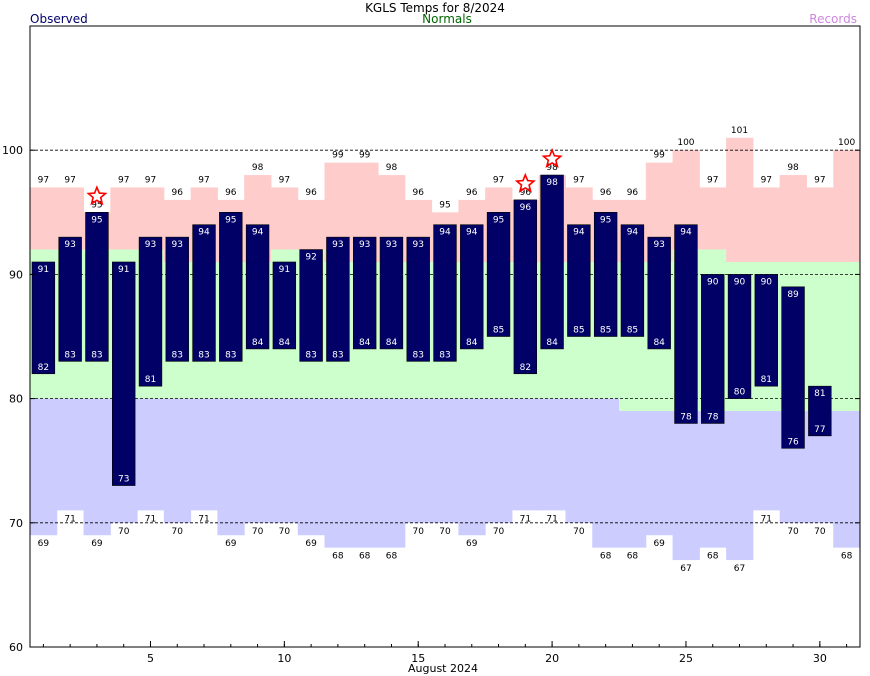 The height and width of the screenshot is (676, 870). I want to click on x-tick-label: 30, so click(820, 658).